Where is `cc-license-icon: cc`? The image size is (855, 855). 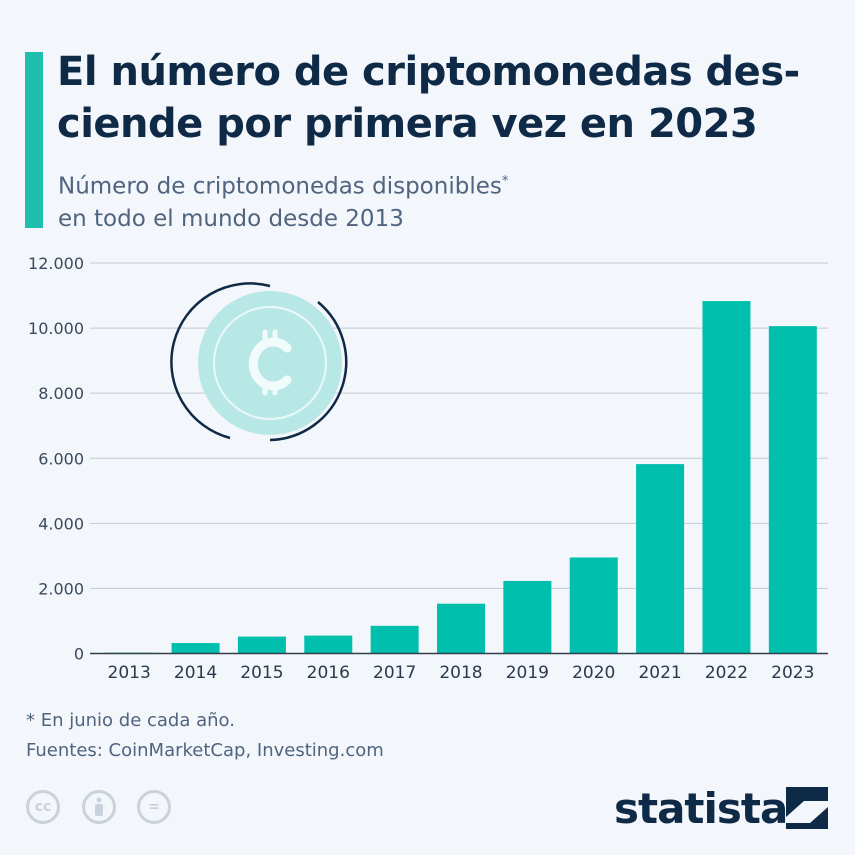 cc-license-icon: cc is located at coordinates (43, 807).